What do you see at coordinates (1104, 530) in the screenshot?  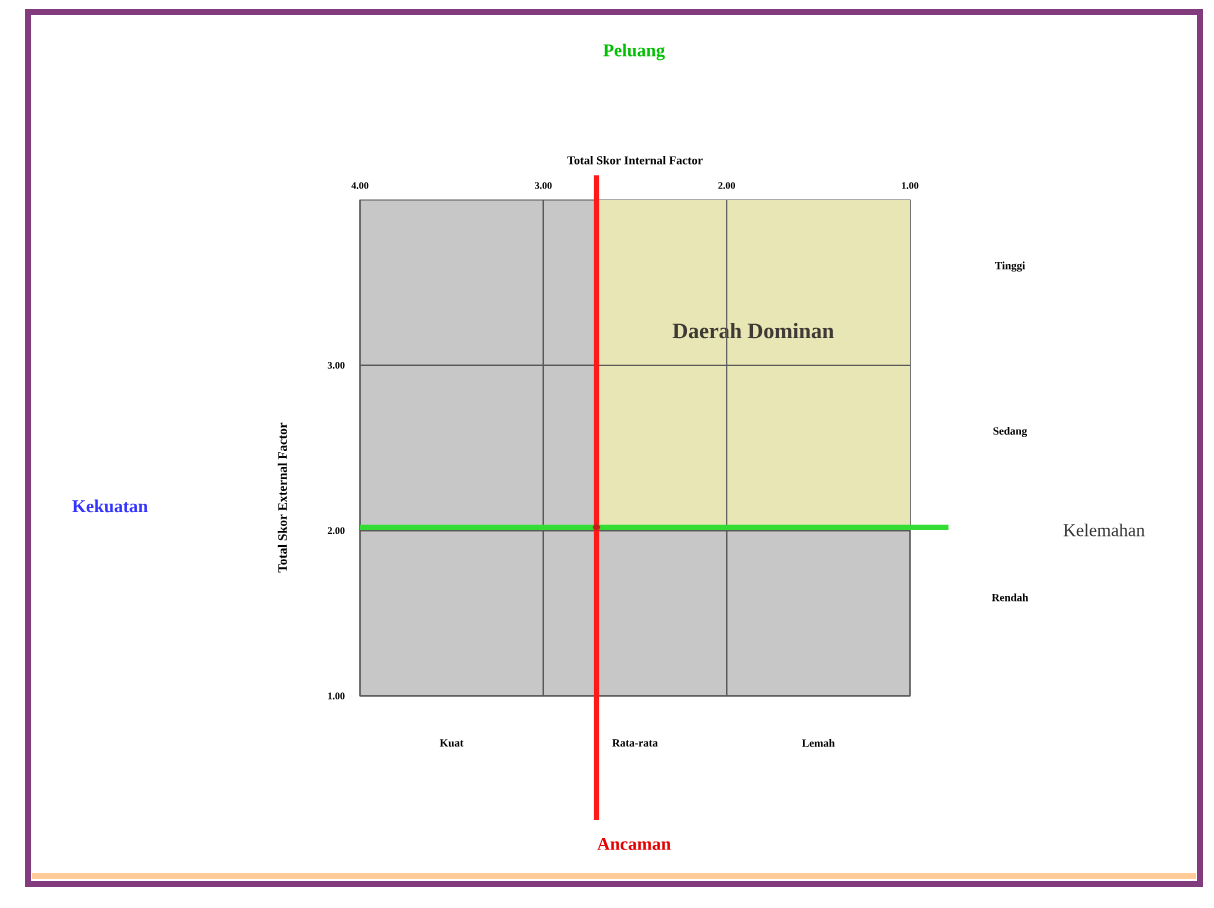 I see `text: Kelemahan` at bounding box center [1104, 530].